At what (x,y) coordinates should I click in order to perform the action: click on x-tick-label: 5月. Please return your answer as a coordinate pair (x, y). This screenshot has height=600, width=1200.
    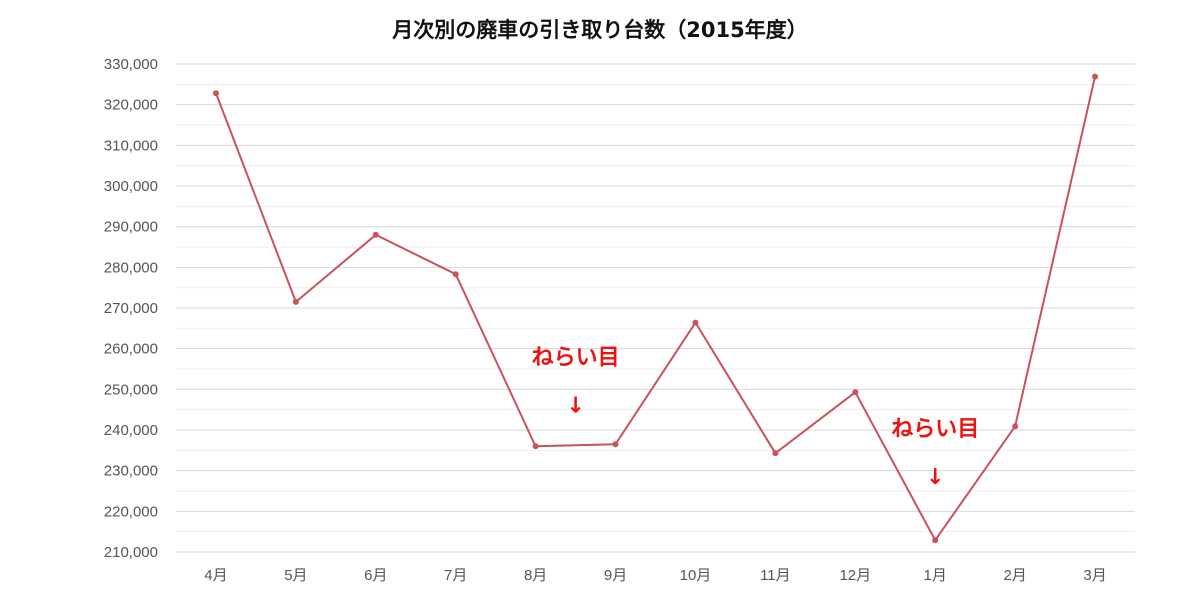
    Looking at the image, I should click on (295, 575).